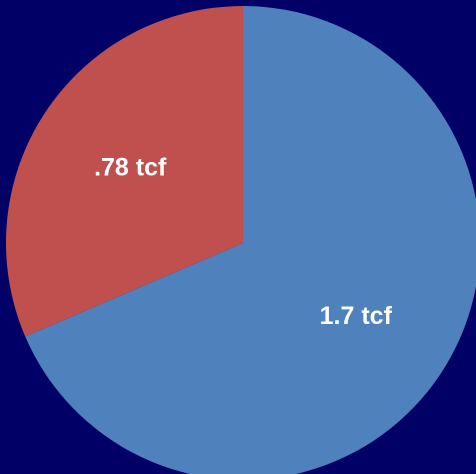 The width and height of the screenshot is (476, 474). Describe the element at coordinates (130, 167) in the screenshot. I see `data-label: .78 tcf` at that location.